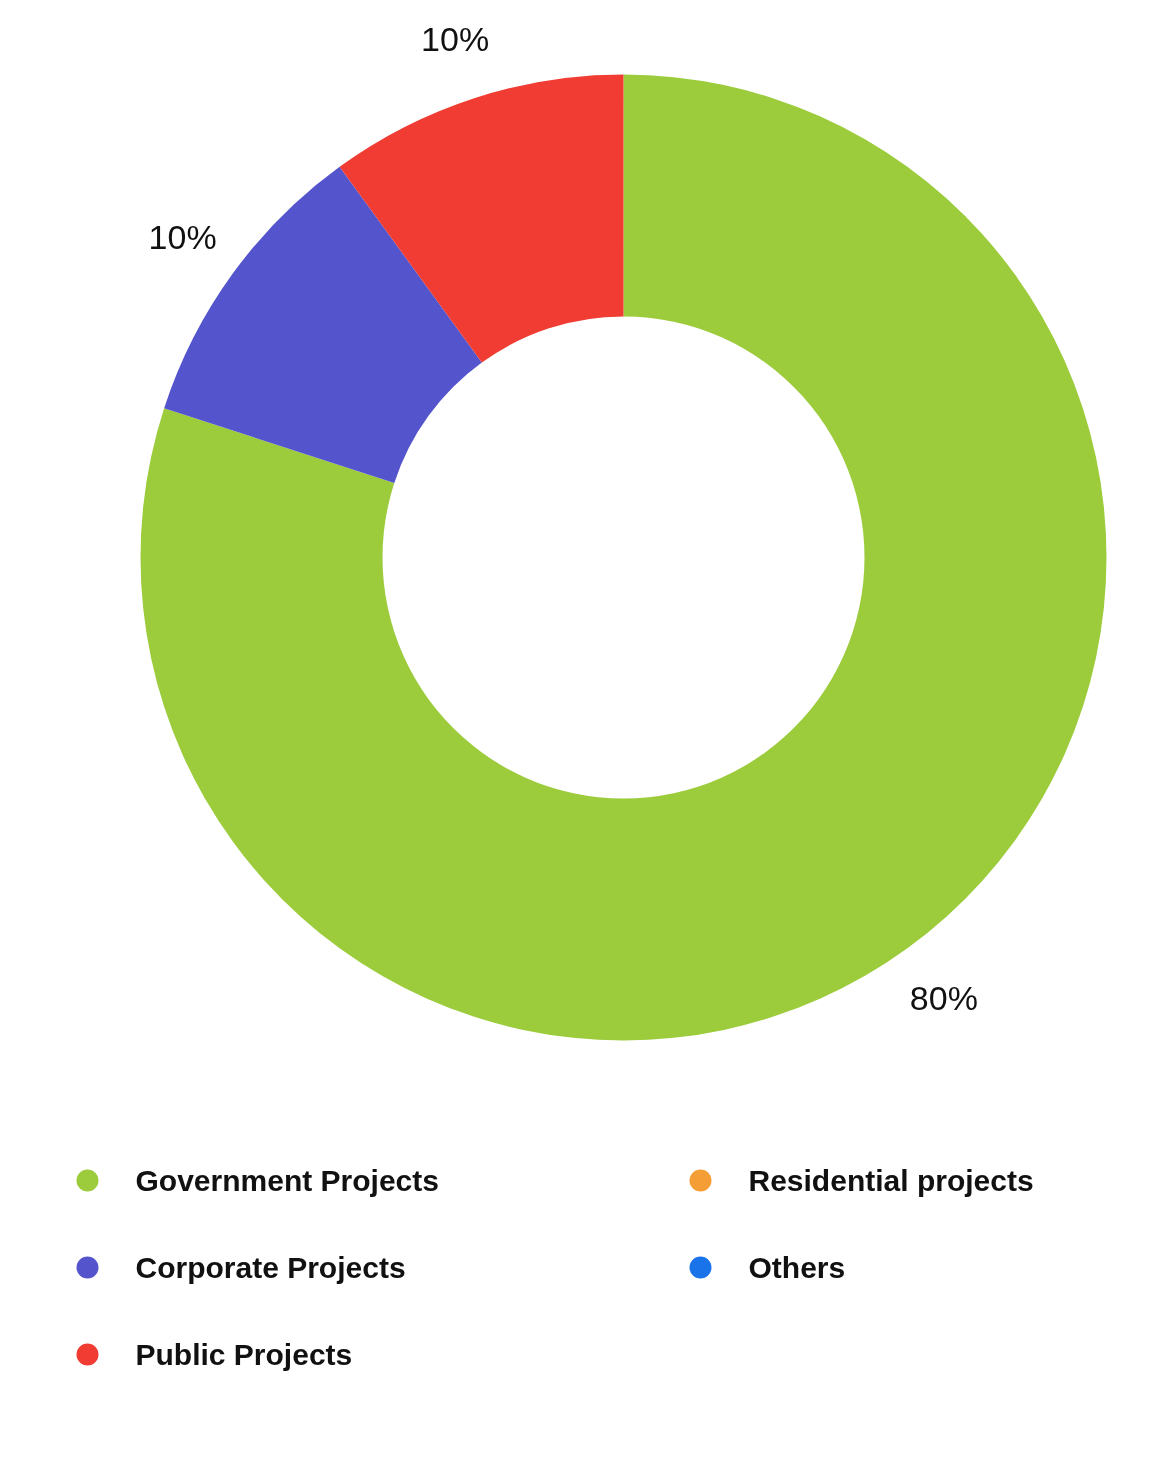 This screenshot has width=1156, height=1469. Describe the element at coordinates (891, 1180) in the screenshot. I see `legend-label: Residential projects` at that location.